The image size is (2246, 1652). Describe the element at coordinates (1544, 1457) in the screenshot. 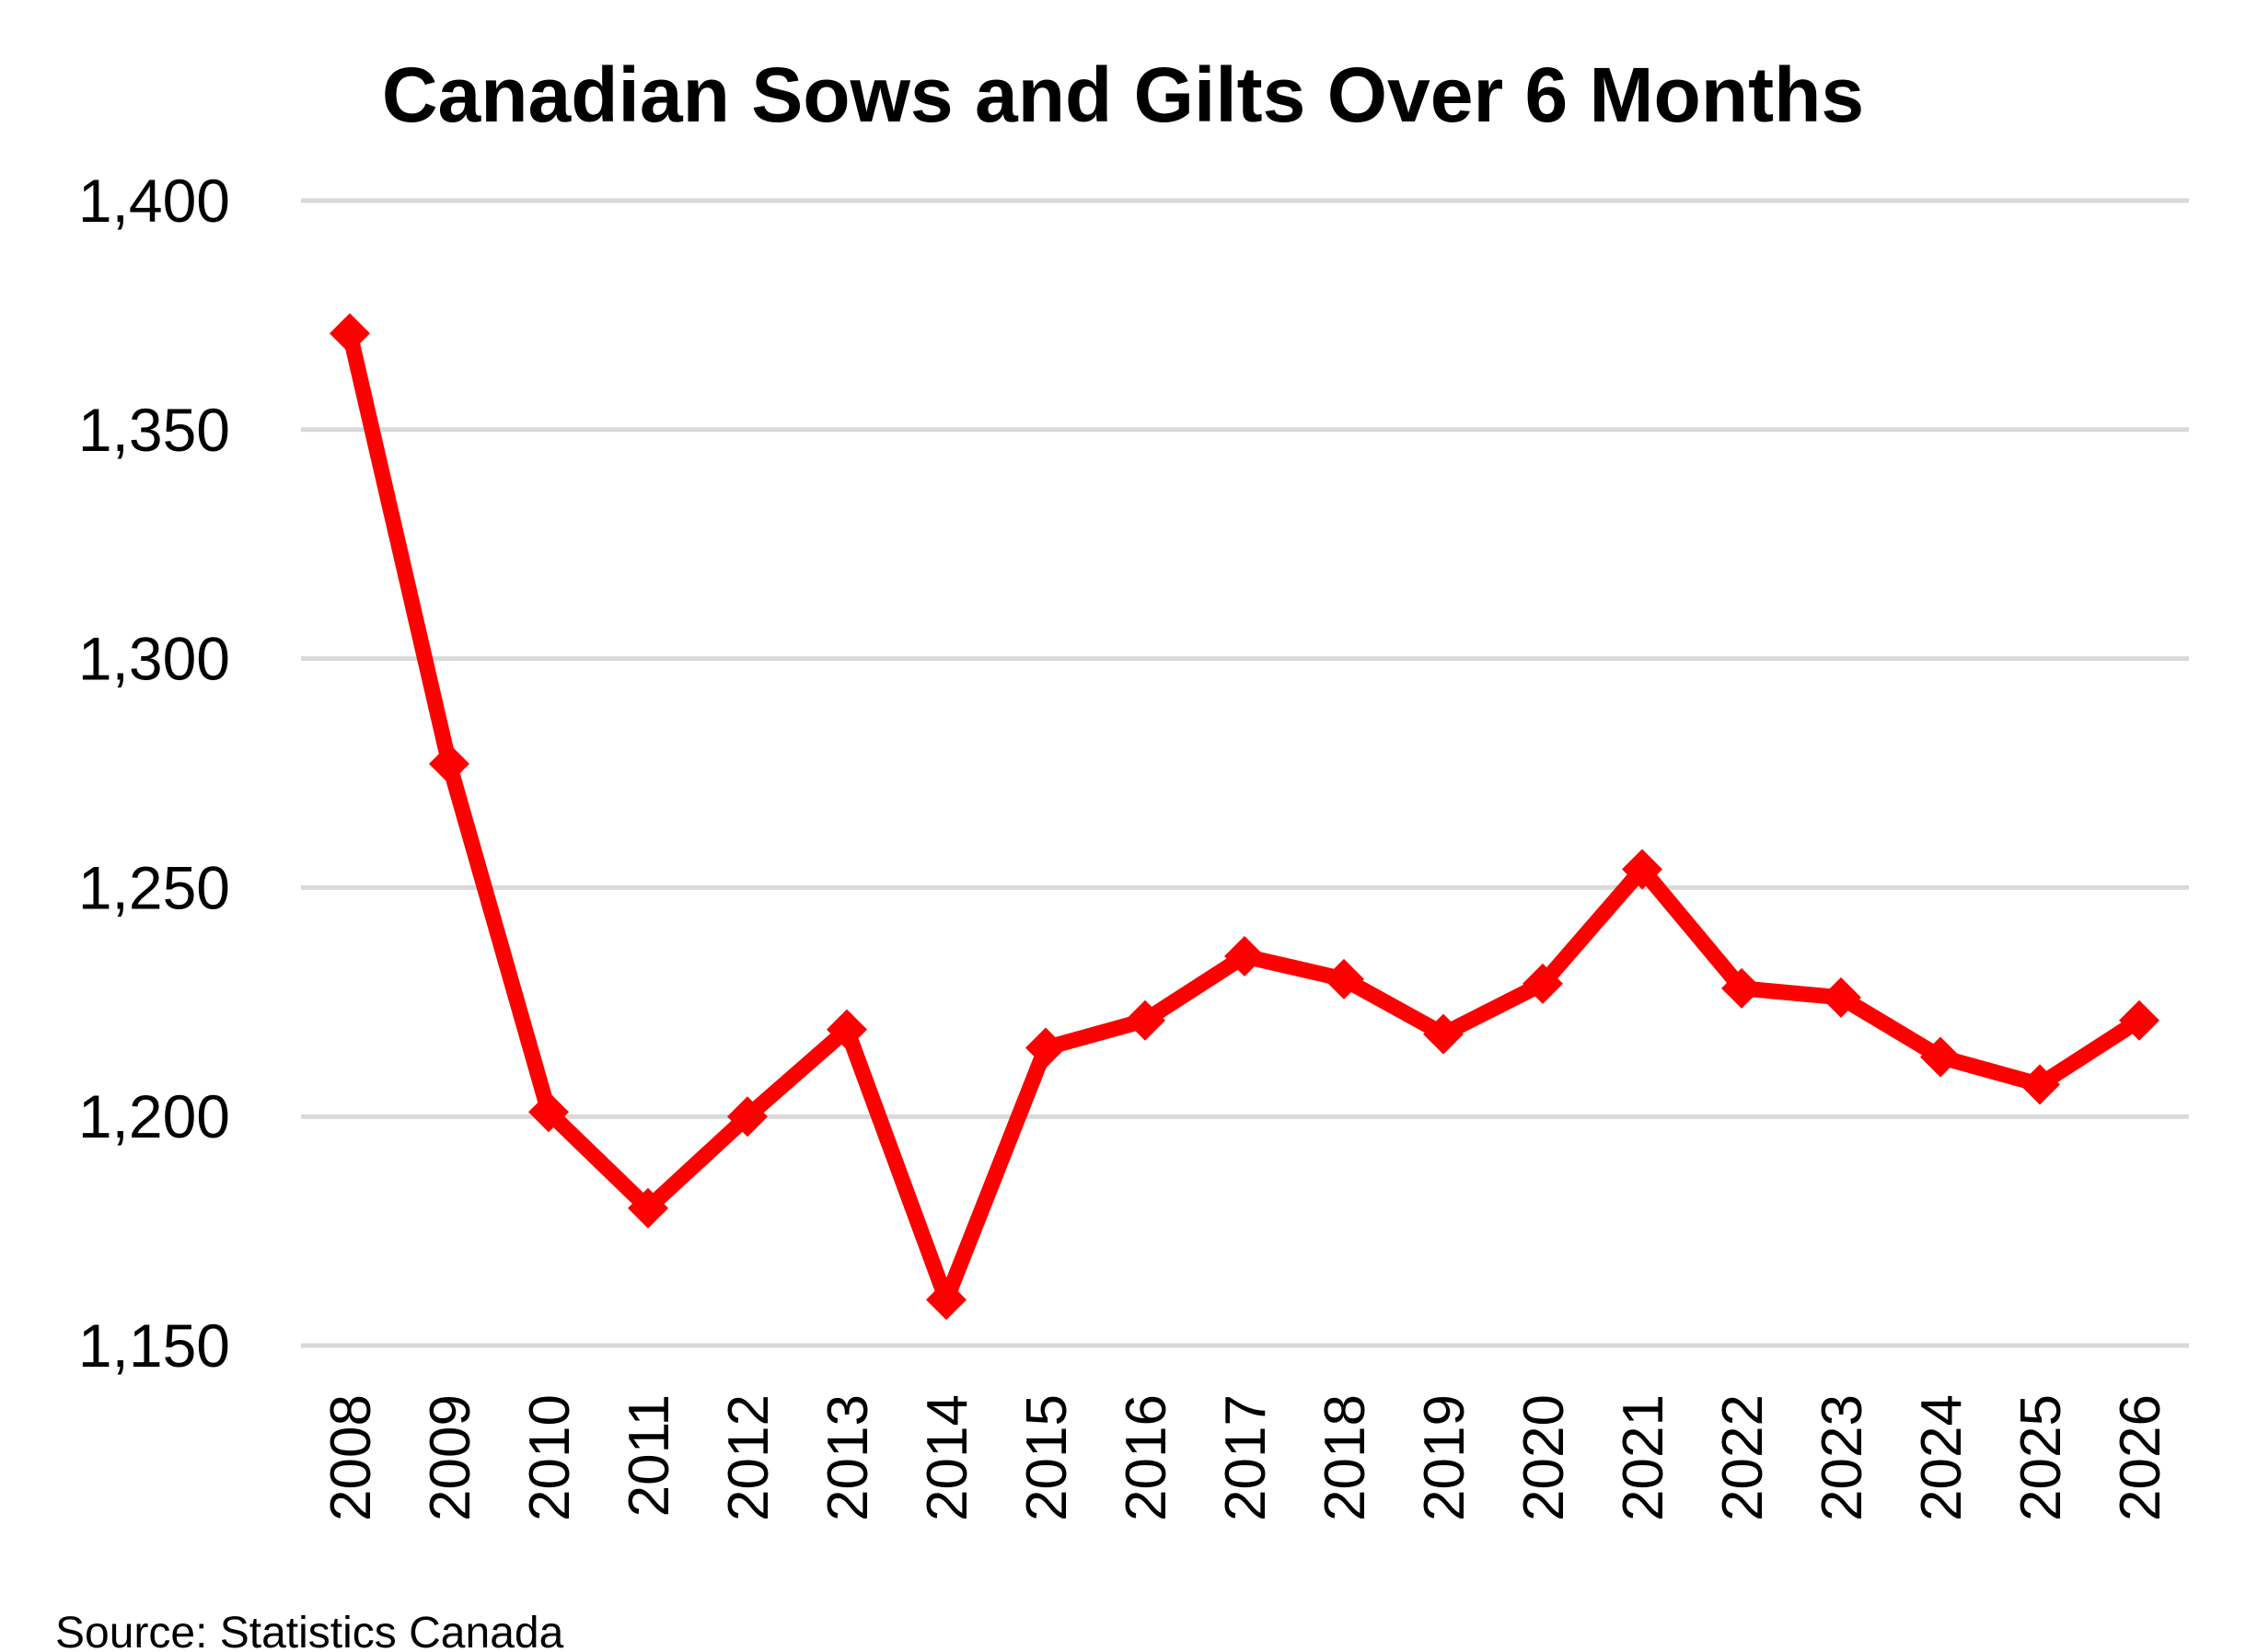

I see `x-tick-label: 2020` at that location.